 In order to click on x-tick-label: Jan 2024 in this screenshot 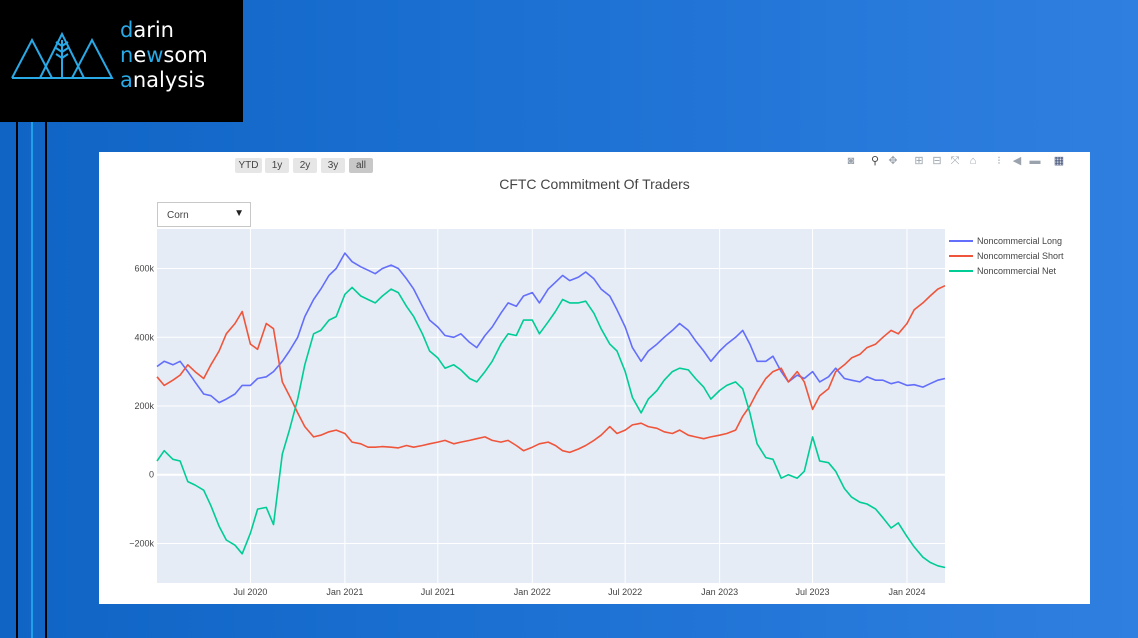, I will do `click(906, 592)`.